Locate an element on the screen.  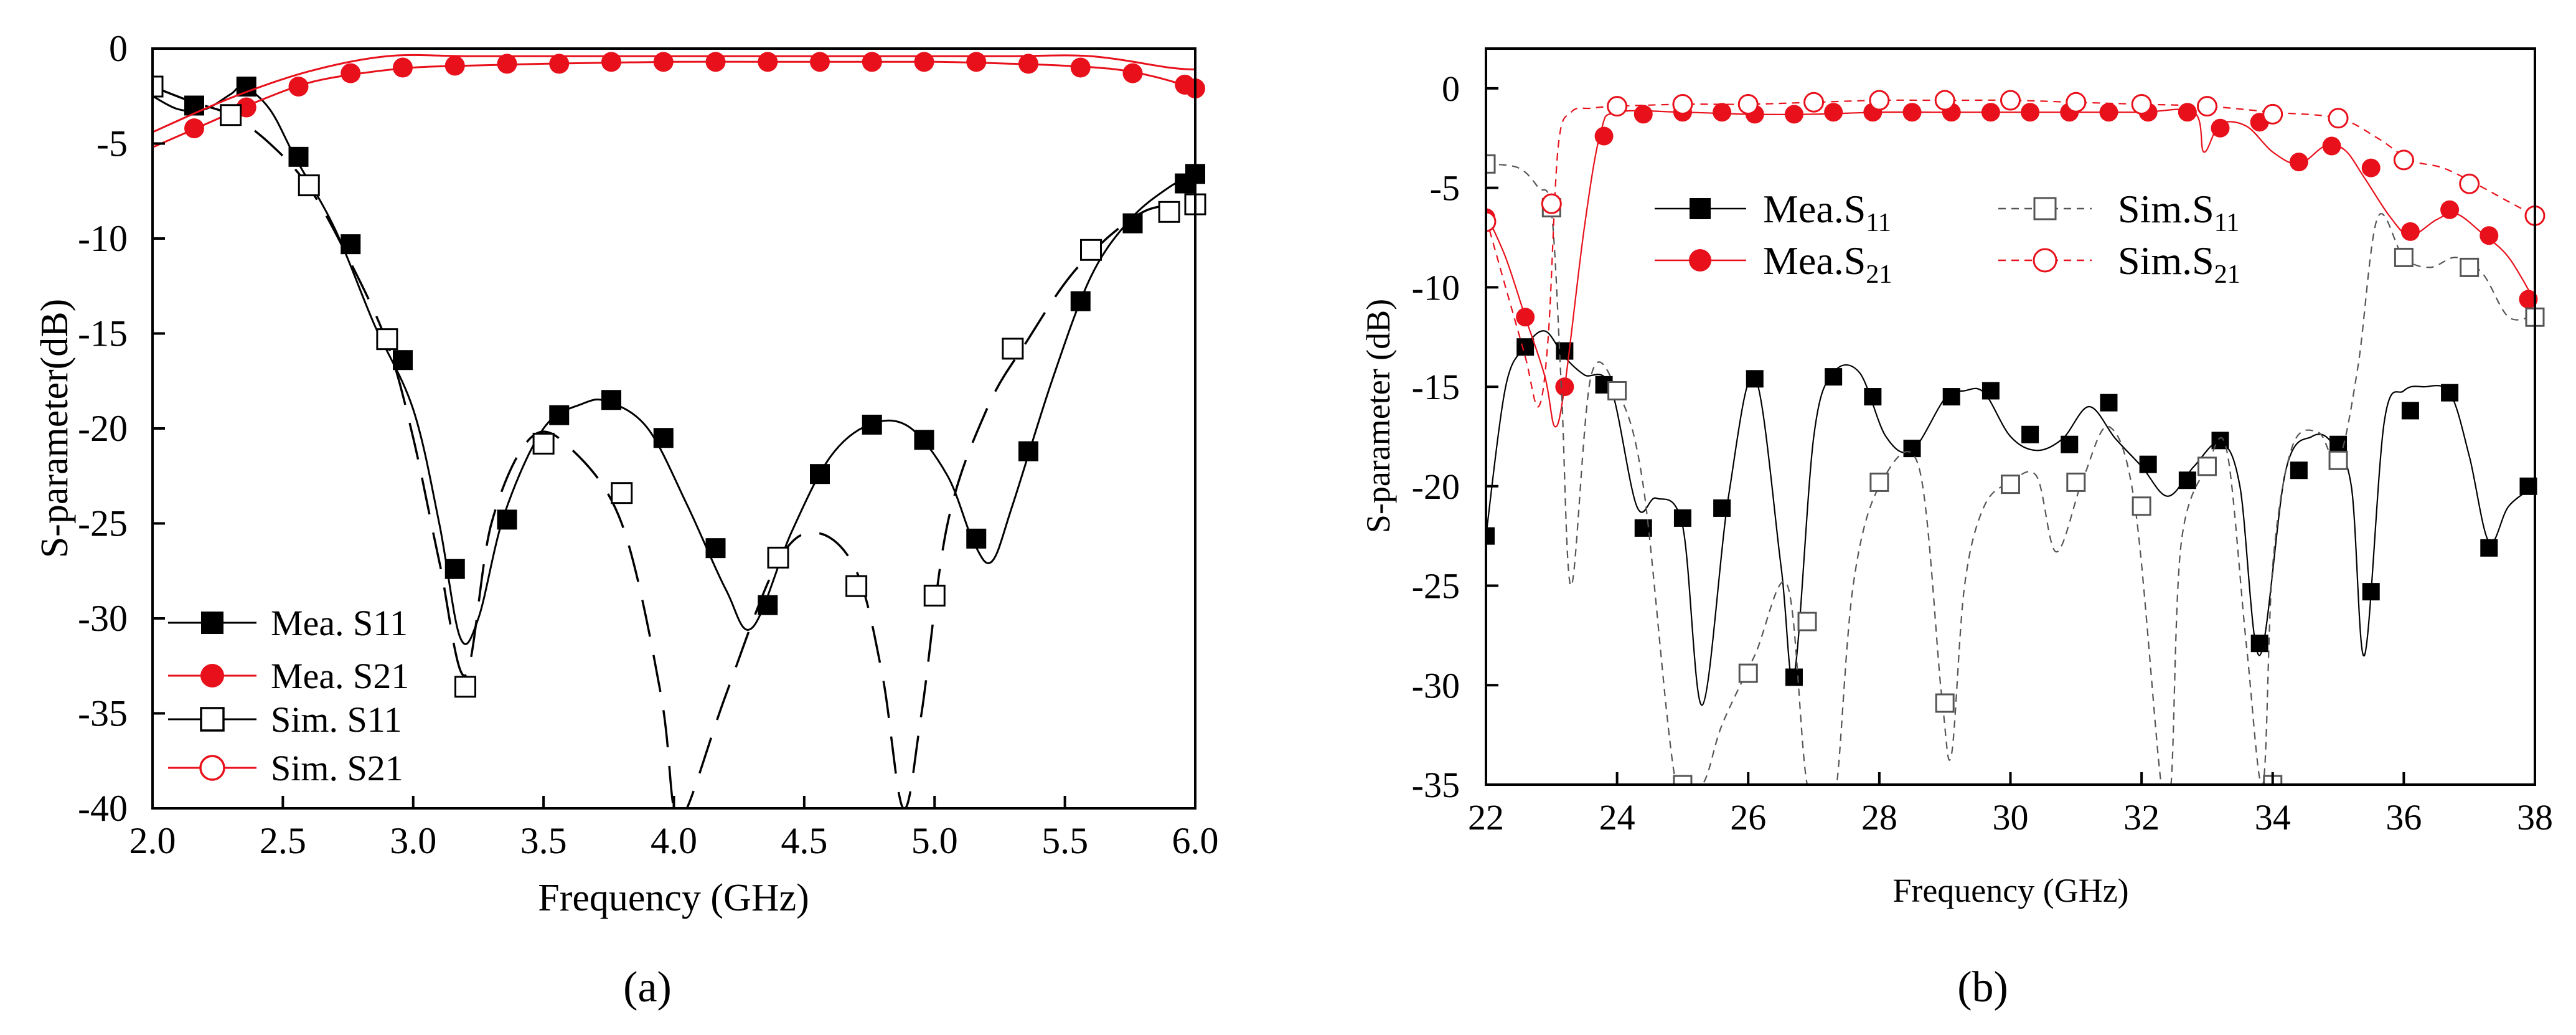
legend-marker-sim-s21 is located at coordinates (212, 768).